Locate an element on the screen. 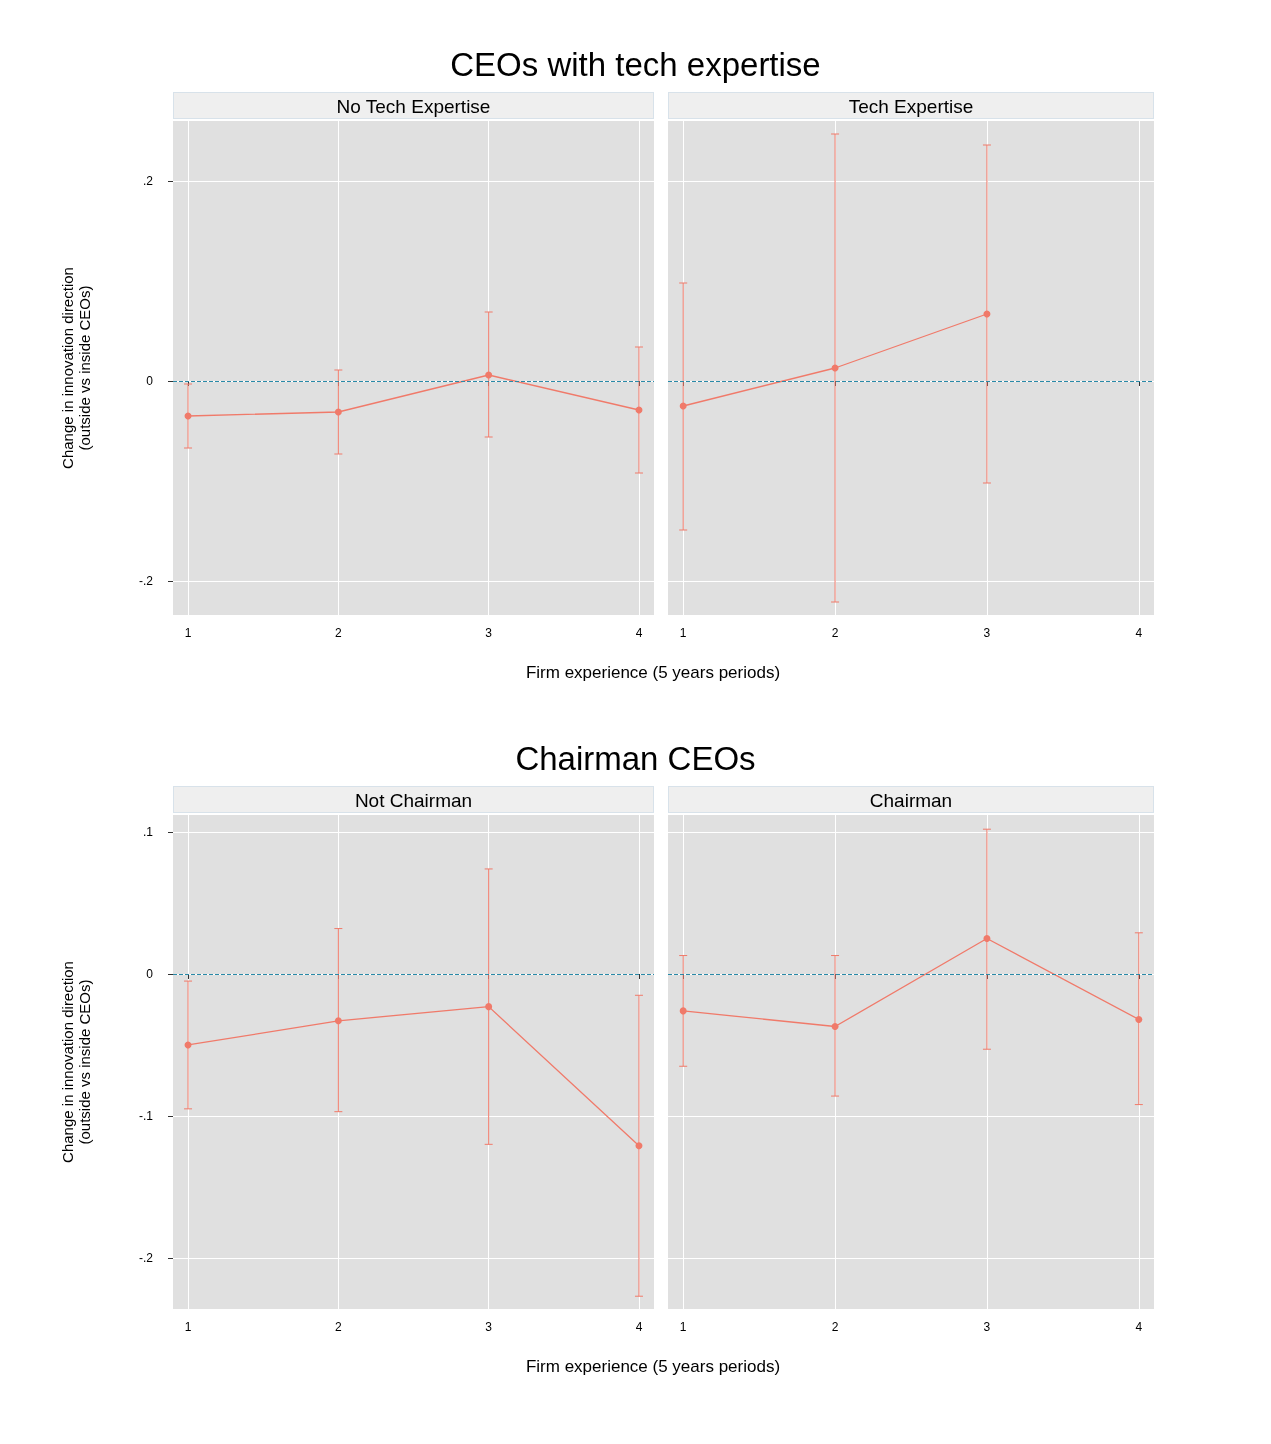 This screenshot has width=1271, height=1444. chart-subtitle: No Tech Expertise is located at coordinates (413, 105).